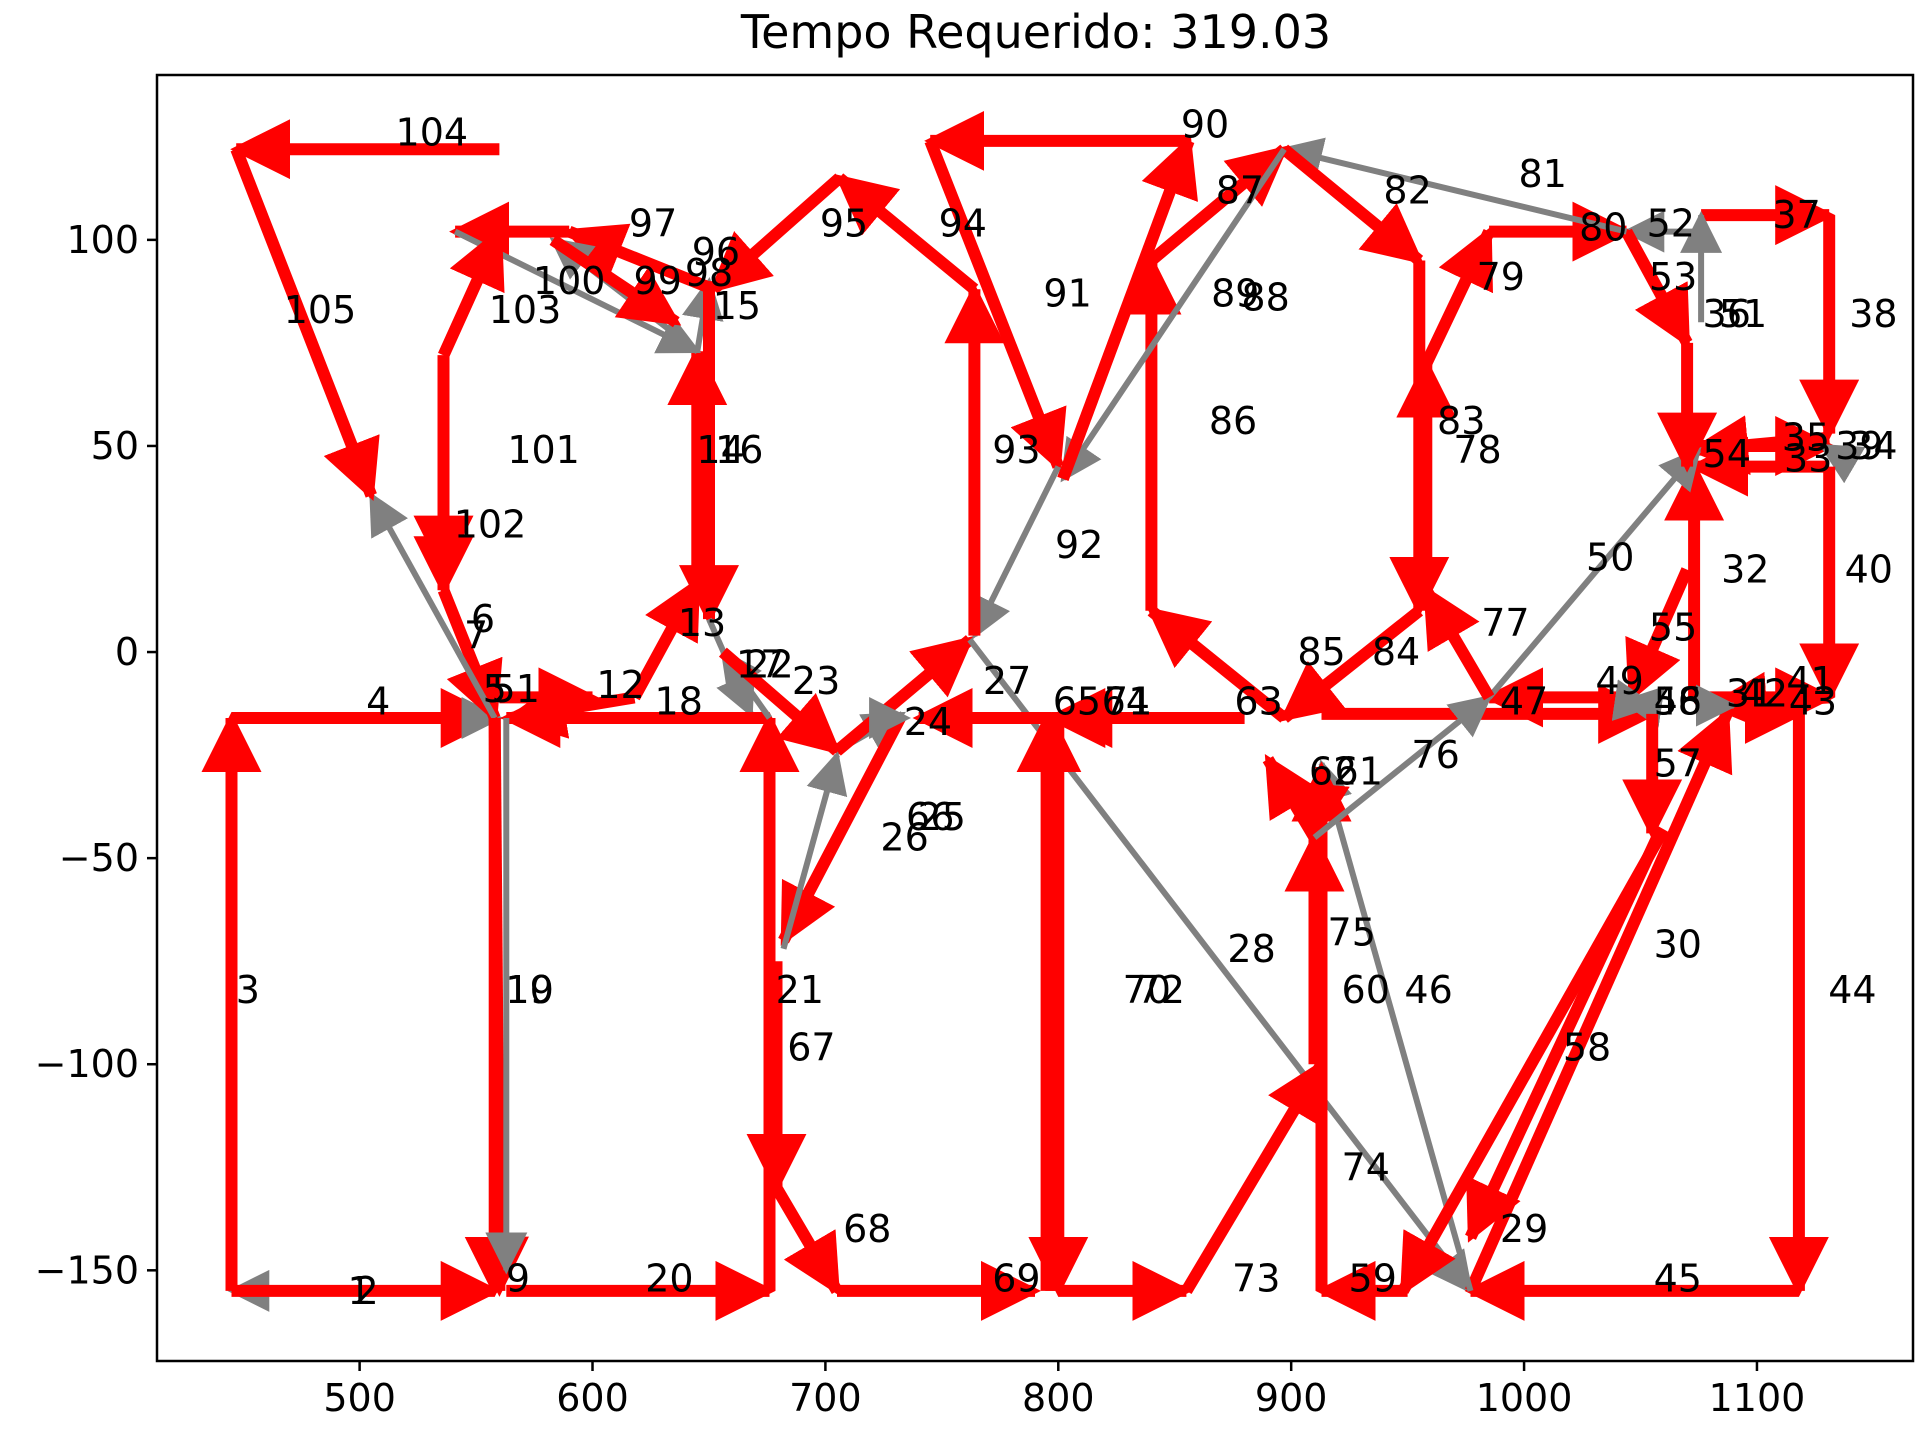 The width and height of the screenshot is (1920, 1440). I want to click on segment-label-44: 44, so click(1852, 990).